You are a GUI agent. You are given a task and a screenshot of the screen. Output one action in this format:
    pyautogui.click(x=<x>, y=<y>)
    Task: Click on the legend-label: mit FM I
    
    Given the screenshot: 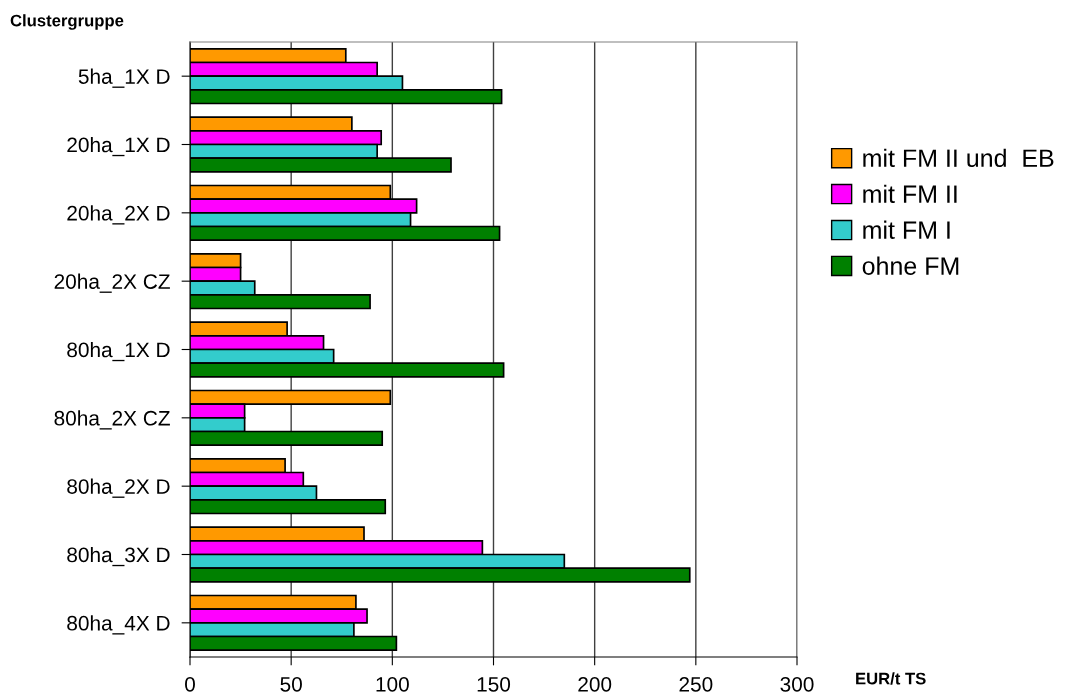 What is the action you would take?
    pyautogui.click(x=906, y=229)
    